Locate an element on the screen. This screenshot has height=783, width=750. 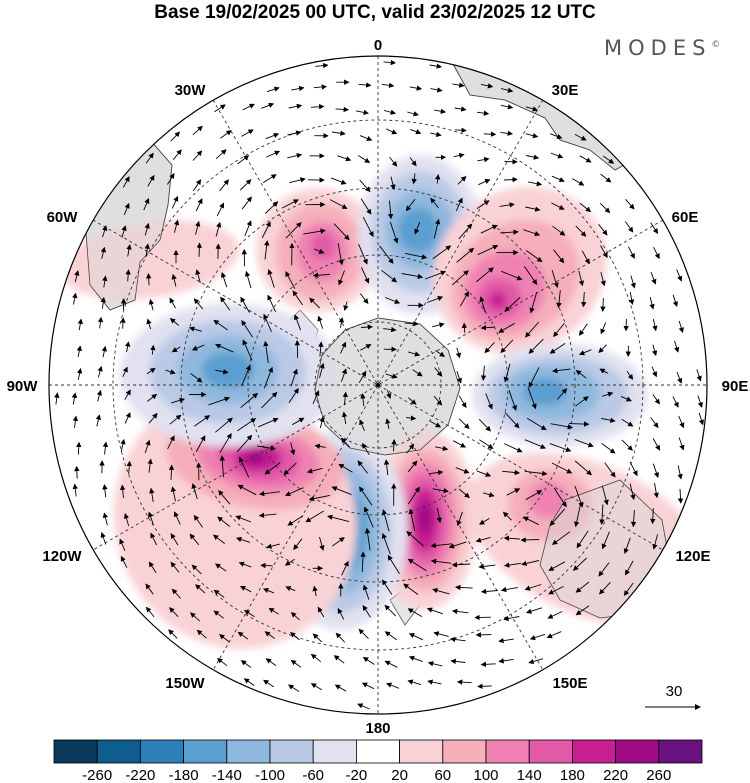
colorbar-tick-label: 100 is located at coordinates (485, 775).